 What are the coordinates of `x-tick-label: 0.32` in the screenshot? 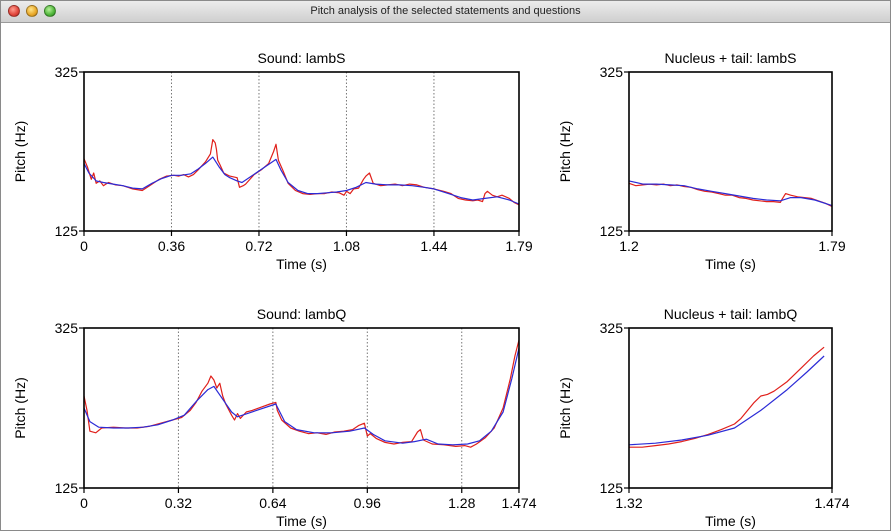 It's located at (178, 503).